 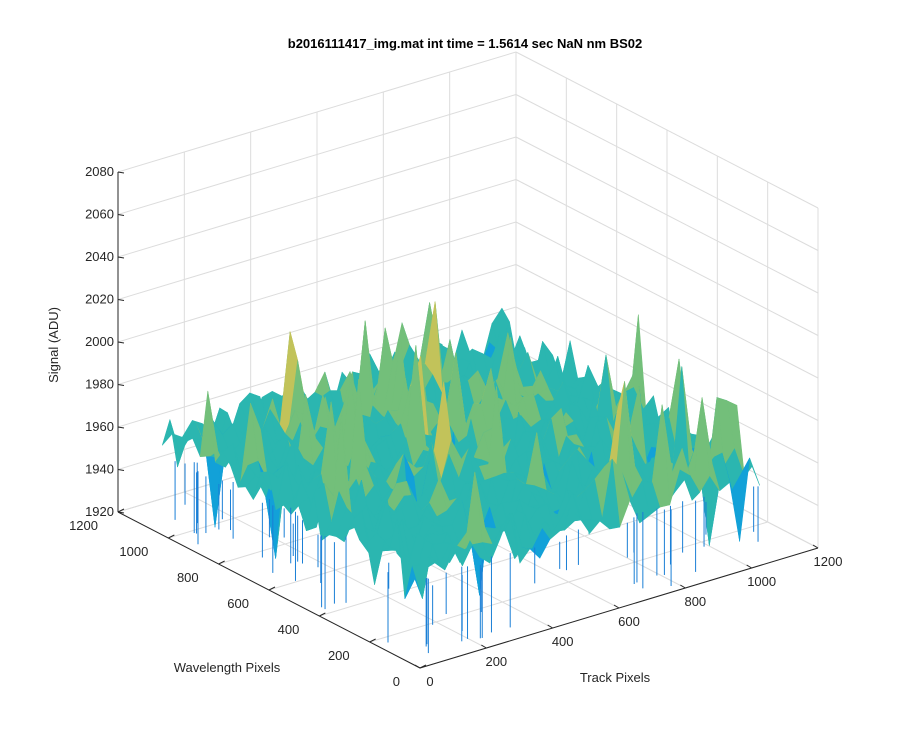 I want to click on z-tick-label: 2080, so click(x=99, y=171).